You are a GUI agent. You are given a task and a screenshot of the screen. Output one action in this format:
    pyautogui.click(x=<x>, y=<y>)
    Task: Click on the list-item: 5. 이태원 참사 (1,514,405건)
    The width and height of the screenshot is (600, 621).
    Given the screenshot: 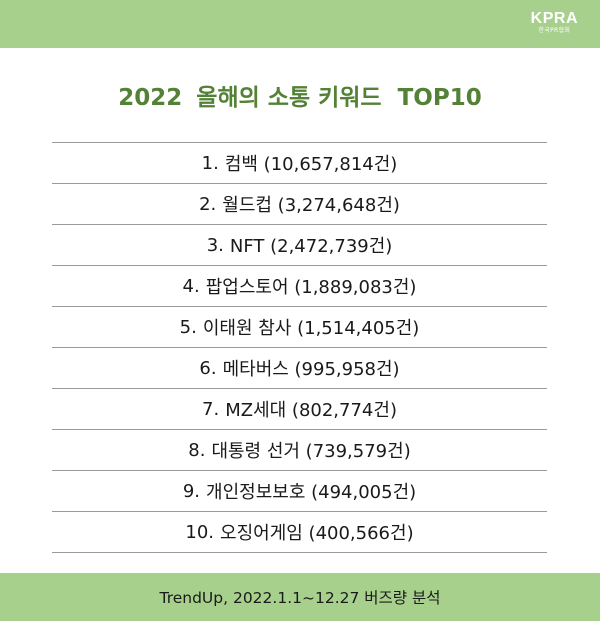 What is the action you would take?
    pyautogui.click(x=299, y=327)
    